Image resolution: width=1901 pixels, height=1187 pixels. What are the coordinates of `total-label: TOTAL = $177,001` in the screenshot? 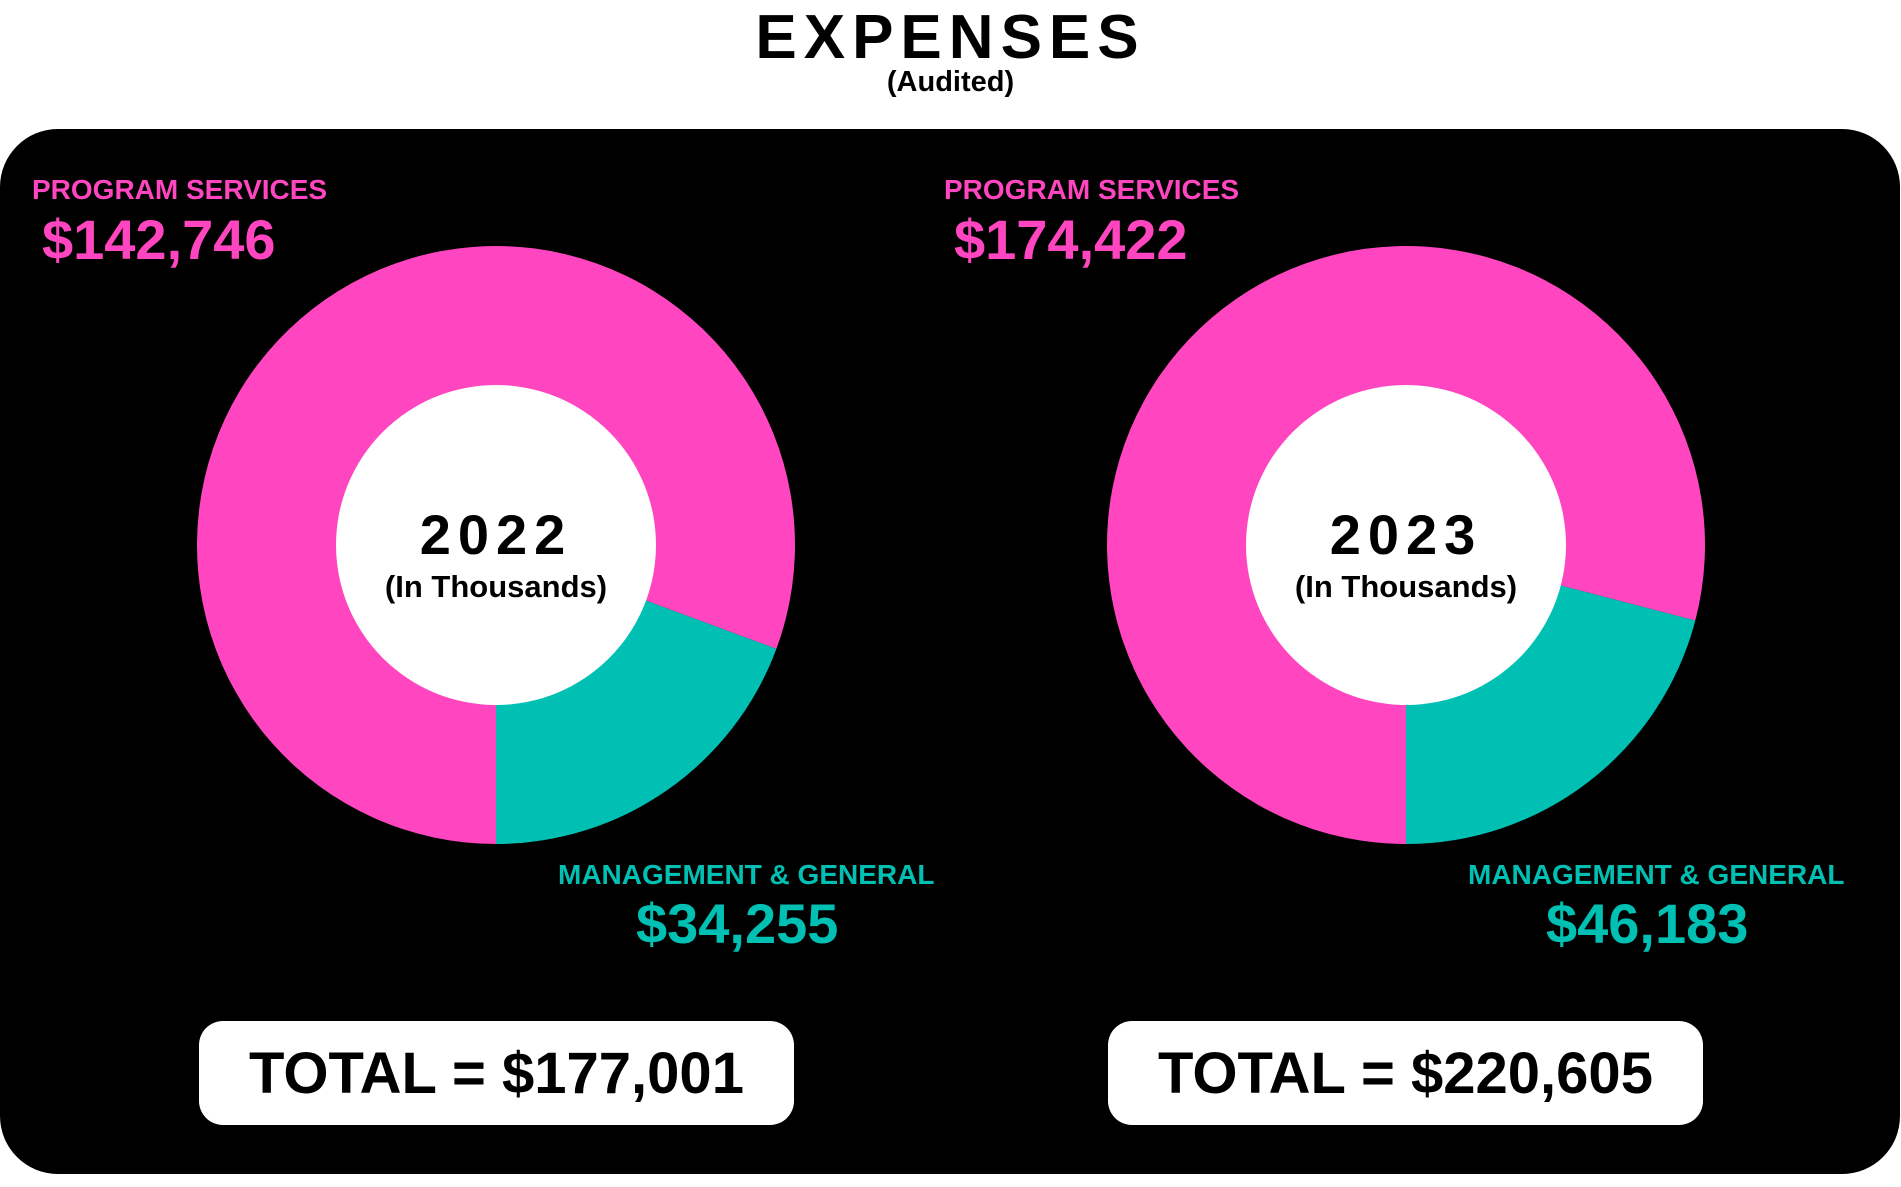 It's located at (496, 1073).